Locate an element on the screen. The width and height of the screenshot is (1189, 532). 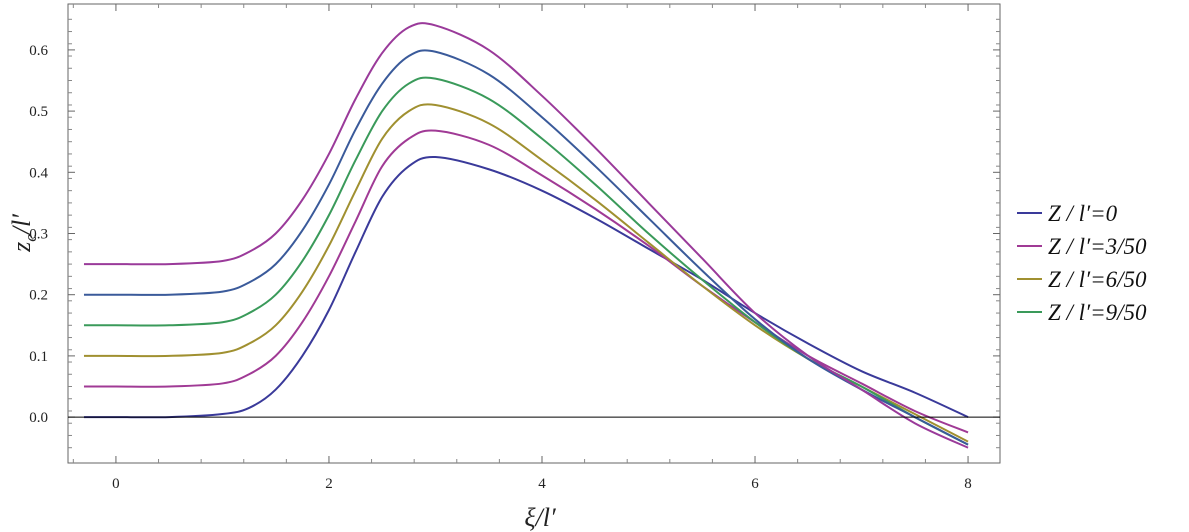
legend-label: Z / l′=9/50 is located at coordinates (1097, 312).